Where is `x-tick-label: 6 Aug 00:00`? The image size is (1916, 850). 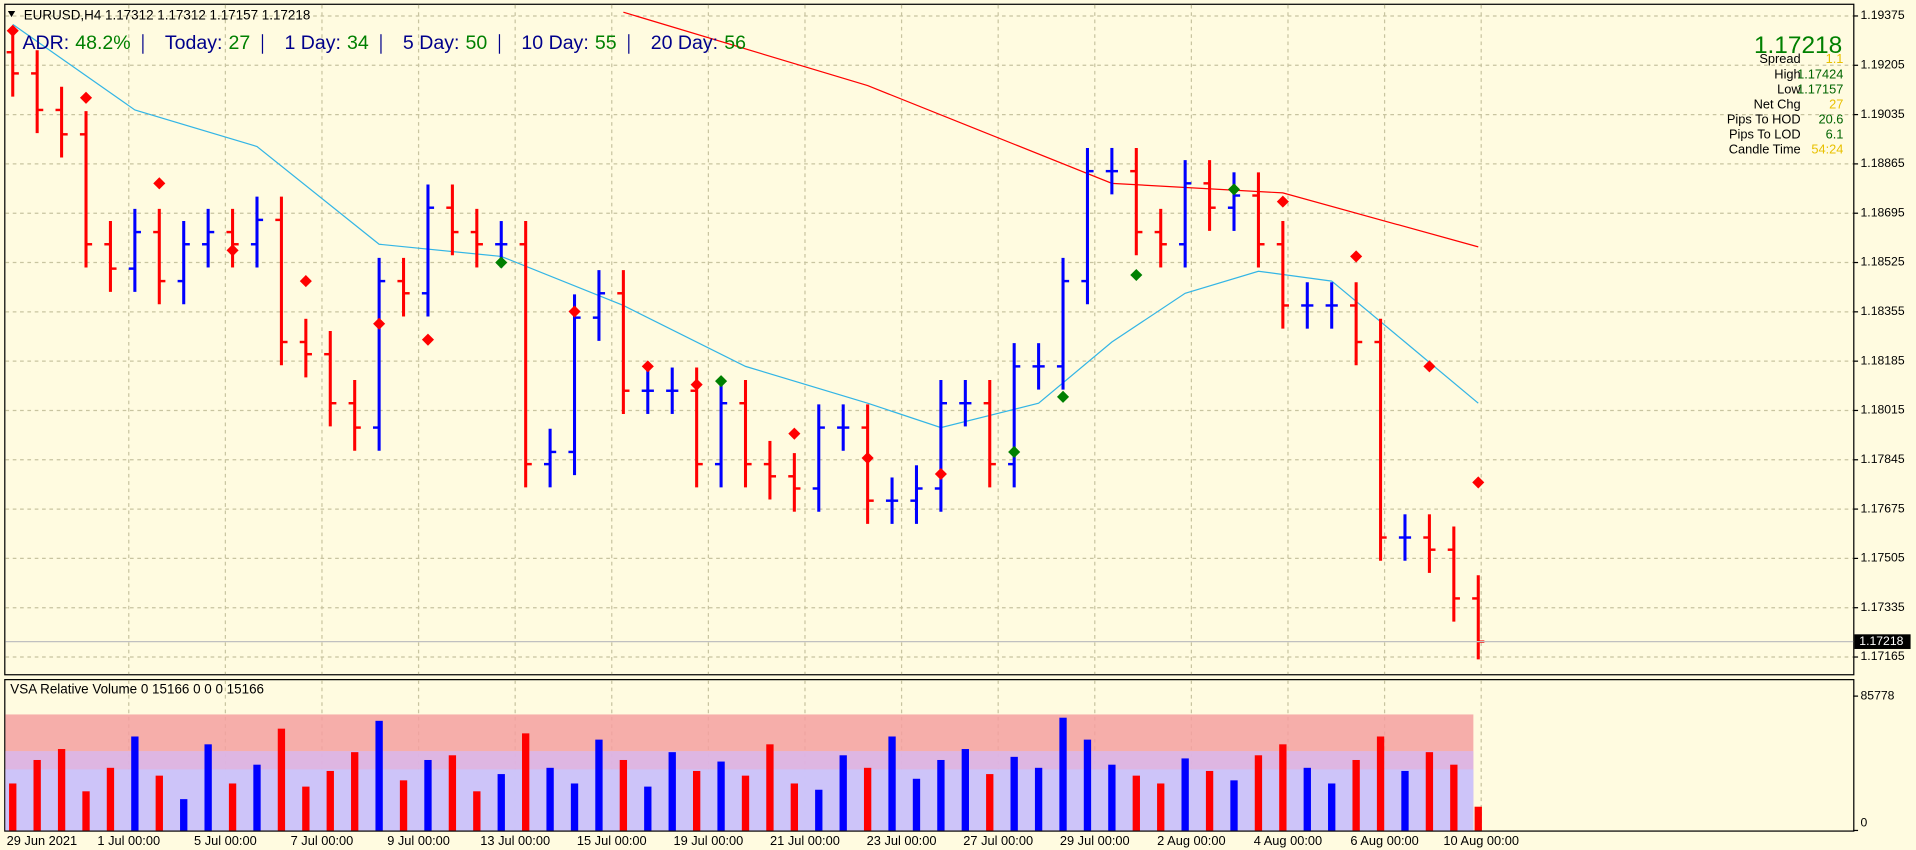
x-tick-label: 6 Aug 00:00 is located at coordinates (1384, 840).